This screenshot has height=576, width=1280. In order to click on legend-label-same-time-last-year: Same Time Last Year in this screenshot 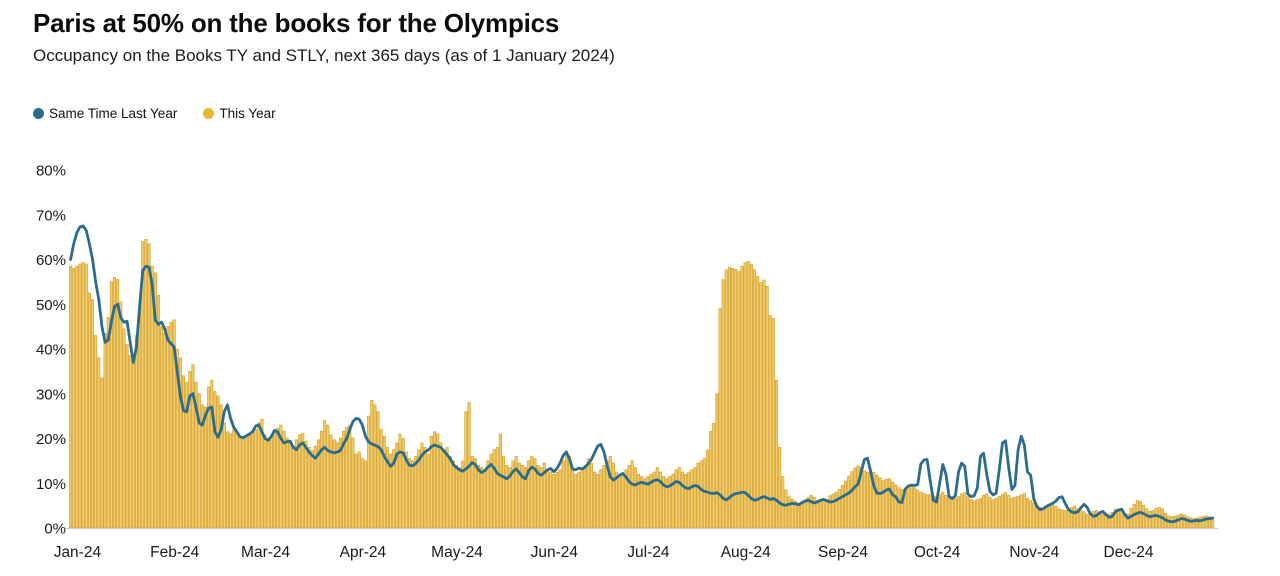, I will do `click(113, 113)`.